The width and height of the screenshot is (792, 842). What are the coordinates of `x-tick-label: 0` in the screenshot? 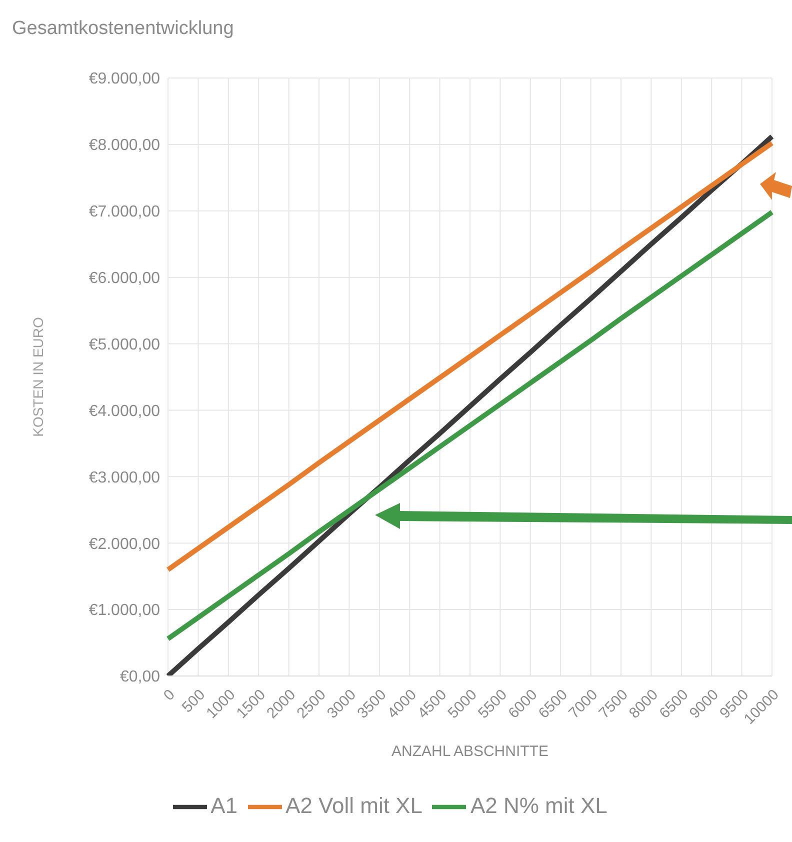 It's located at (169, 695).